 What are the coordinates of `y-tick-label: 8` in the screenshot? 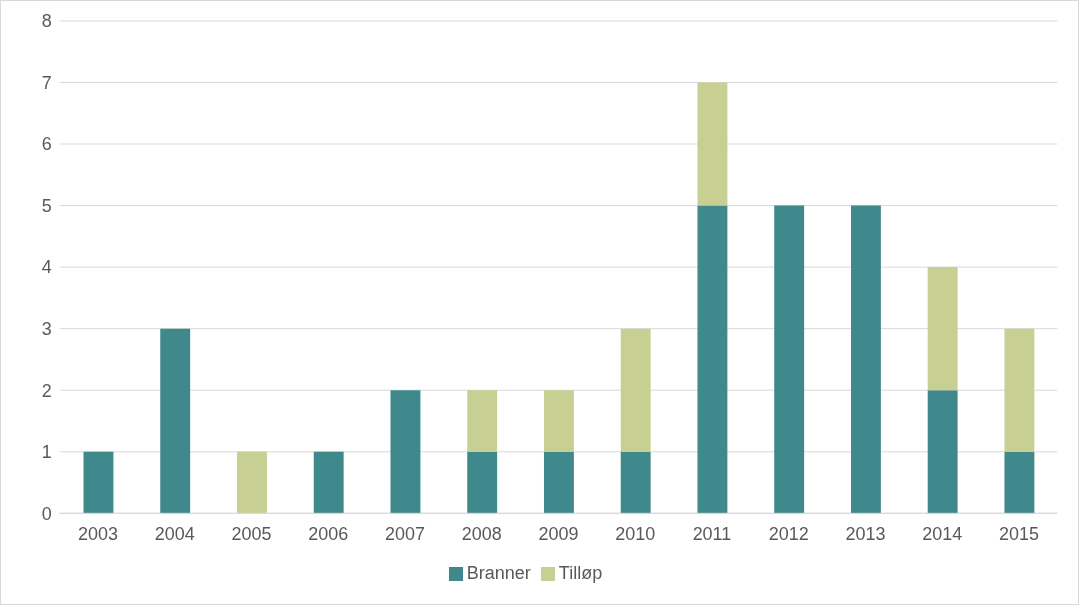 It's located at (46, 21).